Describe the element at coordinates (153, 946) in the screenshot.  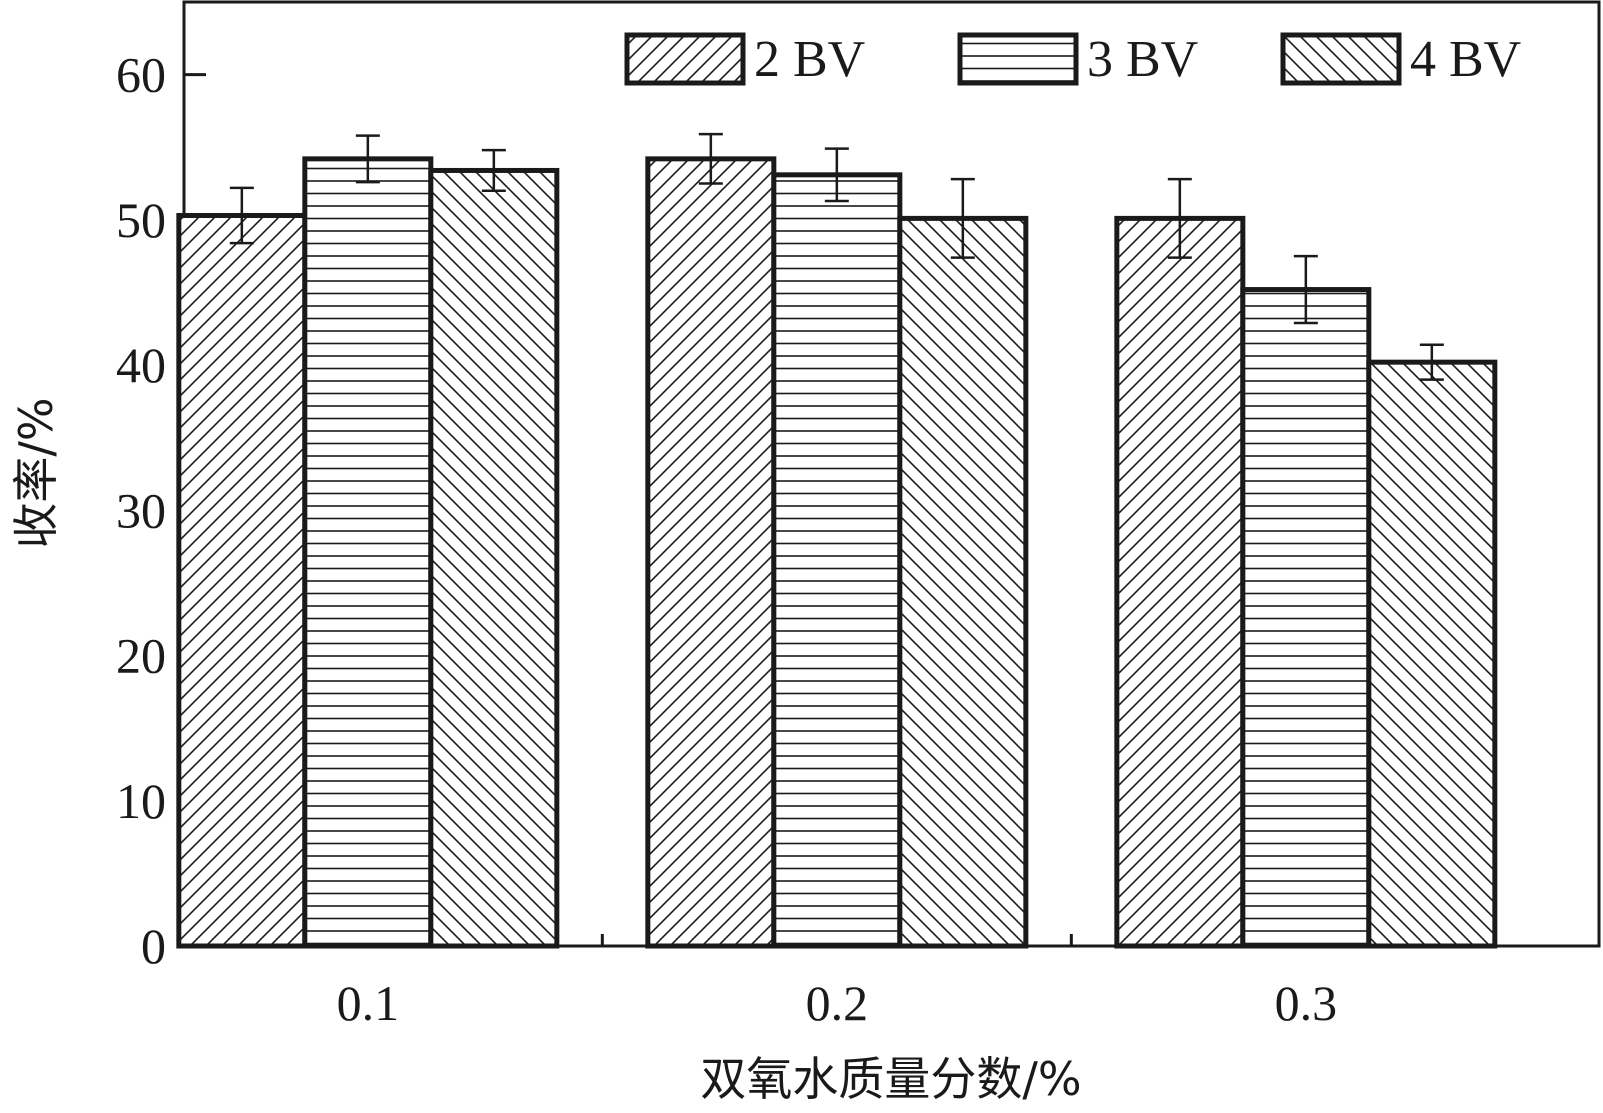
I see `y-tick-label: 0` at that location.